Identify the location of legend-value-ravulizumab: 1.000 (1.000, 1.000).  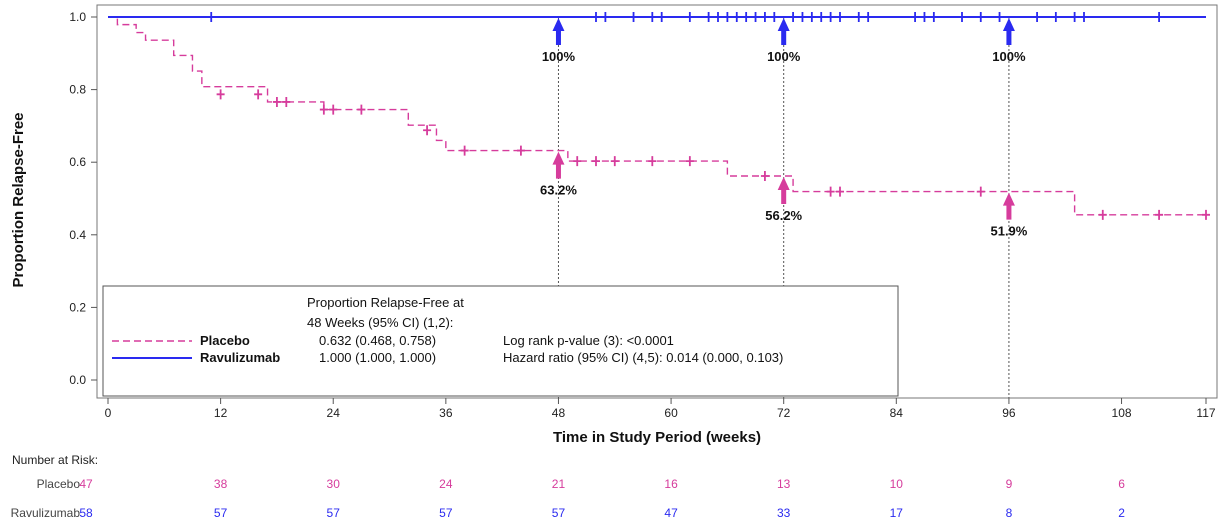
(377, 357).